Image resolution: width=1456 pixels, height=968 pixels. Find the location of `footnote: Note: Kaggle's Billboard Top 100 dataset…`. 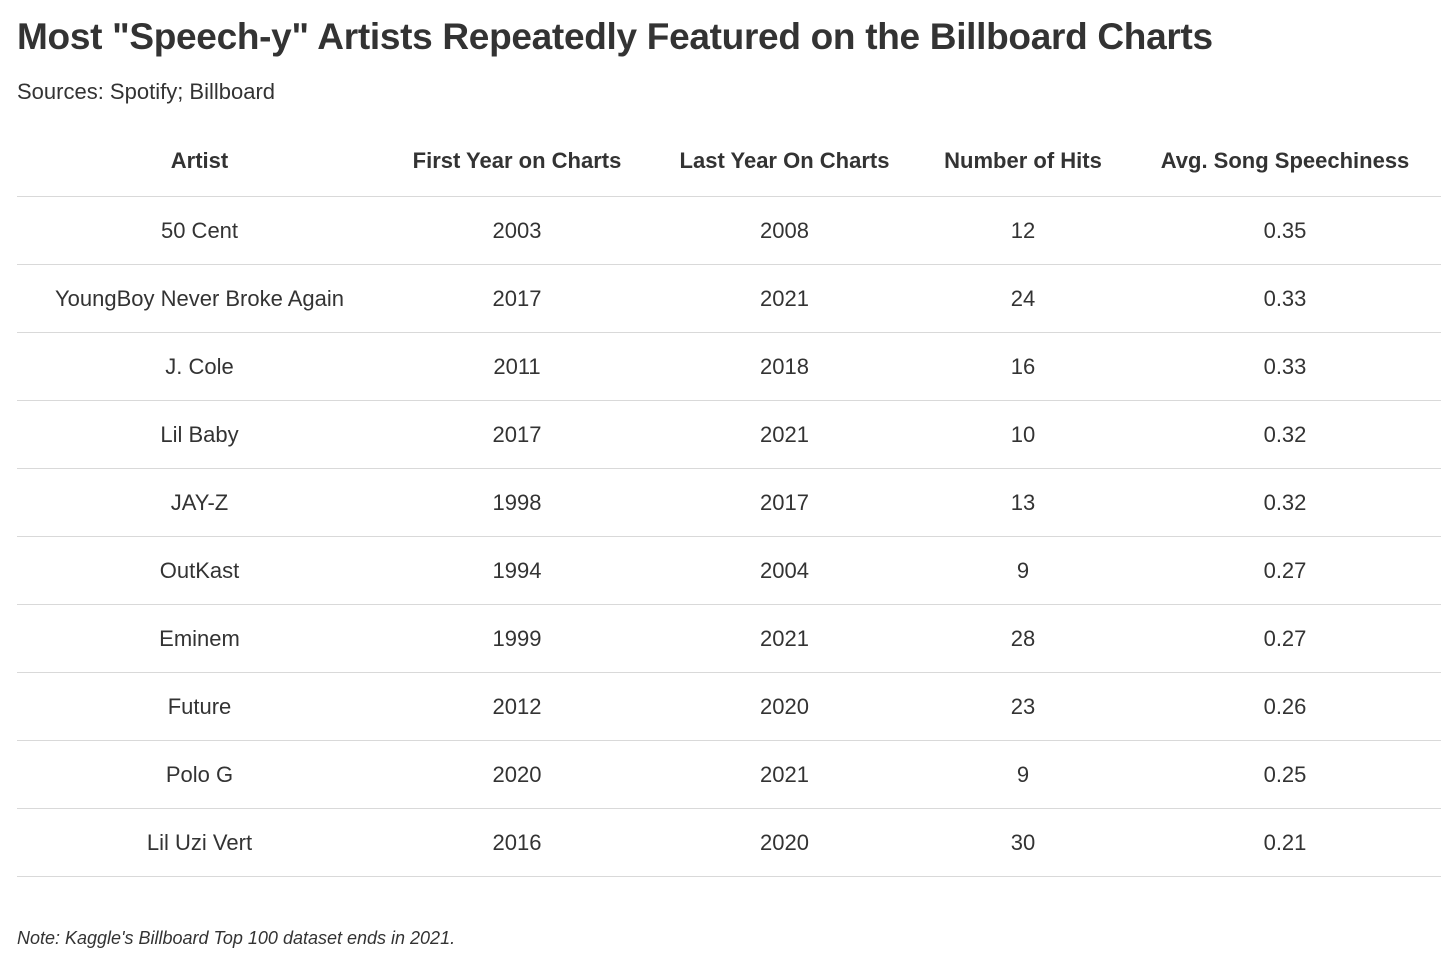

footnote: Note: Kaggle's Billboard Top 100 dataset… is located at coordinates (236, 938).